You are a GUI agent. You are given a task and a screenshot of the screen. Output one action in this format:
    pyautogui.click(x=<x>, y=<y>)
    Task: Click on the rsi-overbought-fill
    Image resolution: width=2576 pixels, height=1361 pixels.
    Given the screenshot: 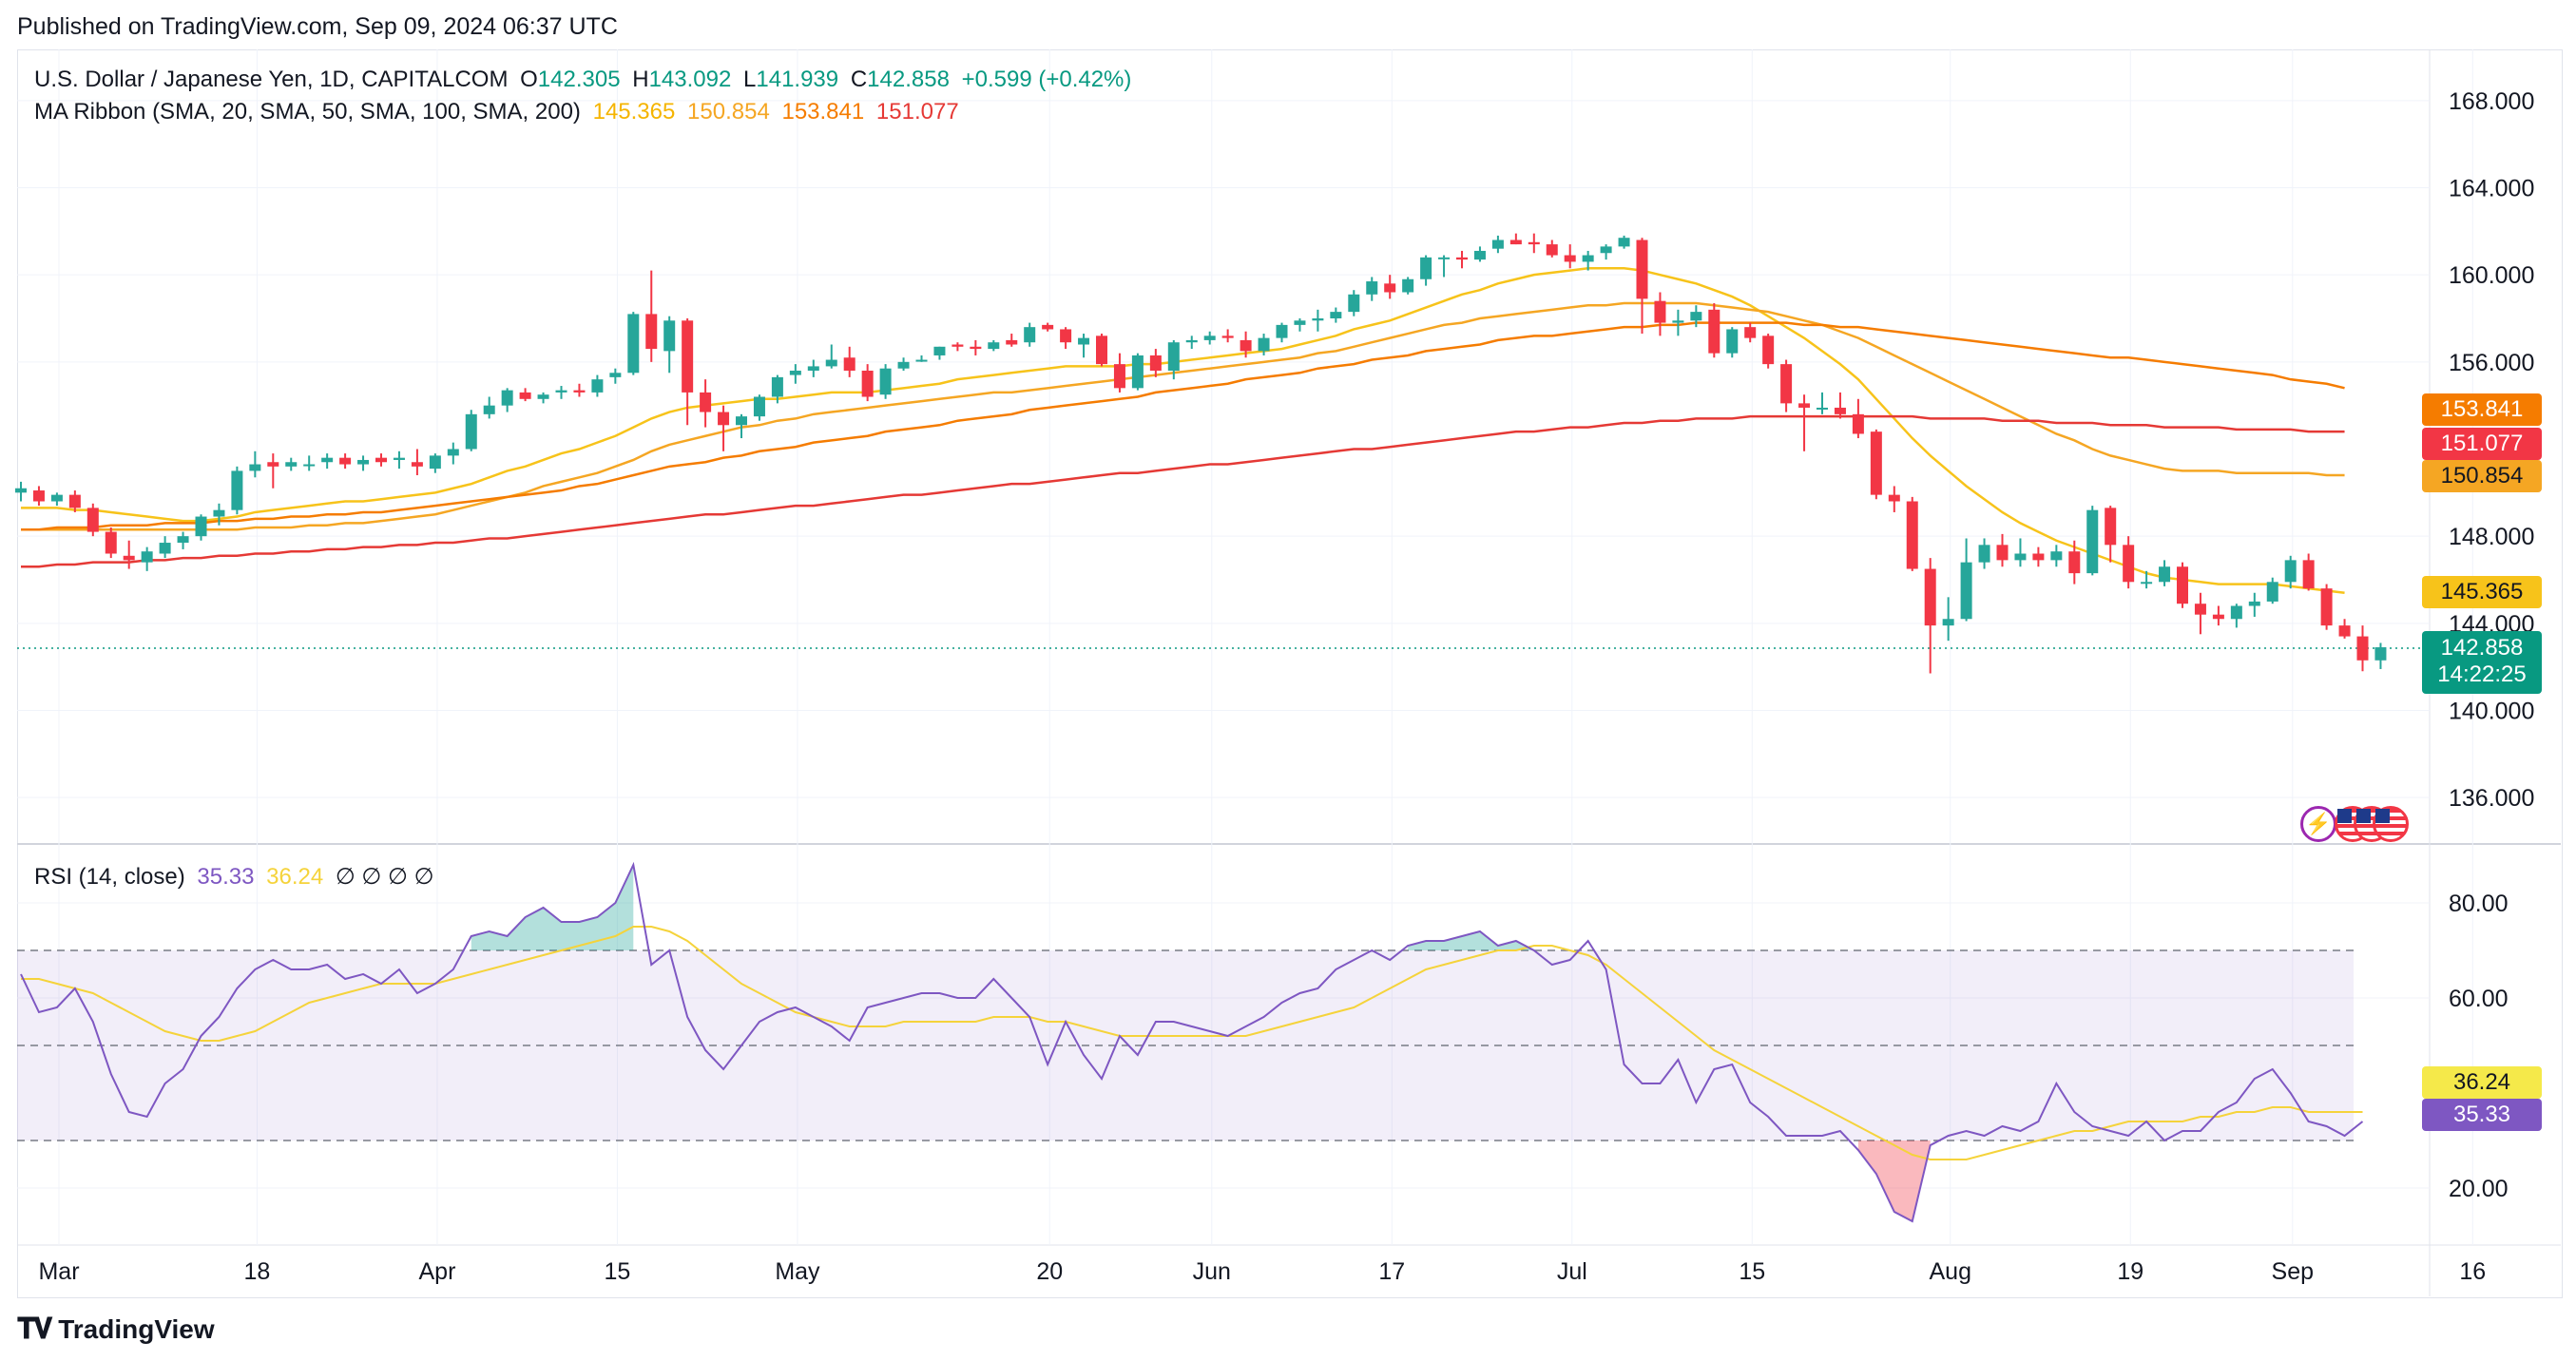 What is the action you would take?
    pyautogui.click(x=552, y=907)
    